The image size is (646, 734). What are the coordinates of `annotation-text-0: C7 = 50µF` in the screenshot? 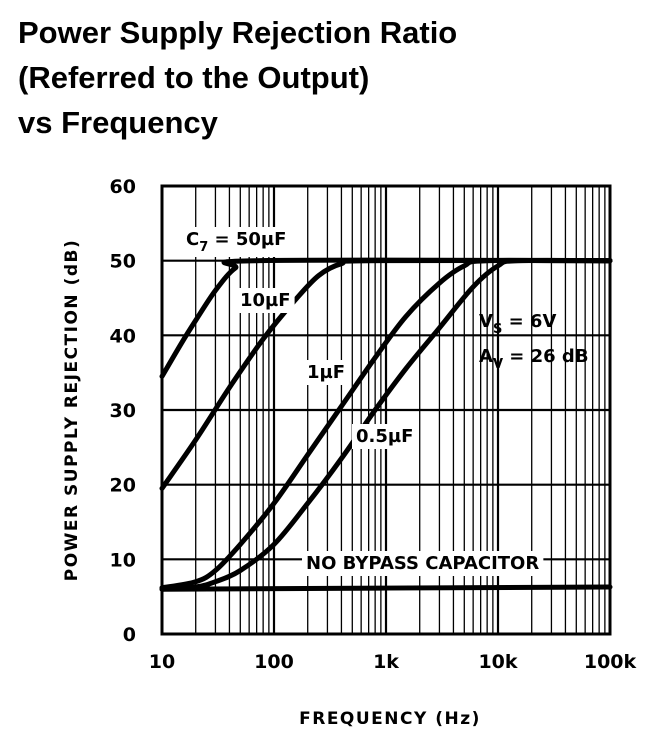 It's located at (236, 242).